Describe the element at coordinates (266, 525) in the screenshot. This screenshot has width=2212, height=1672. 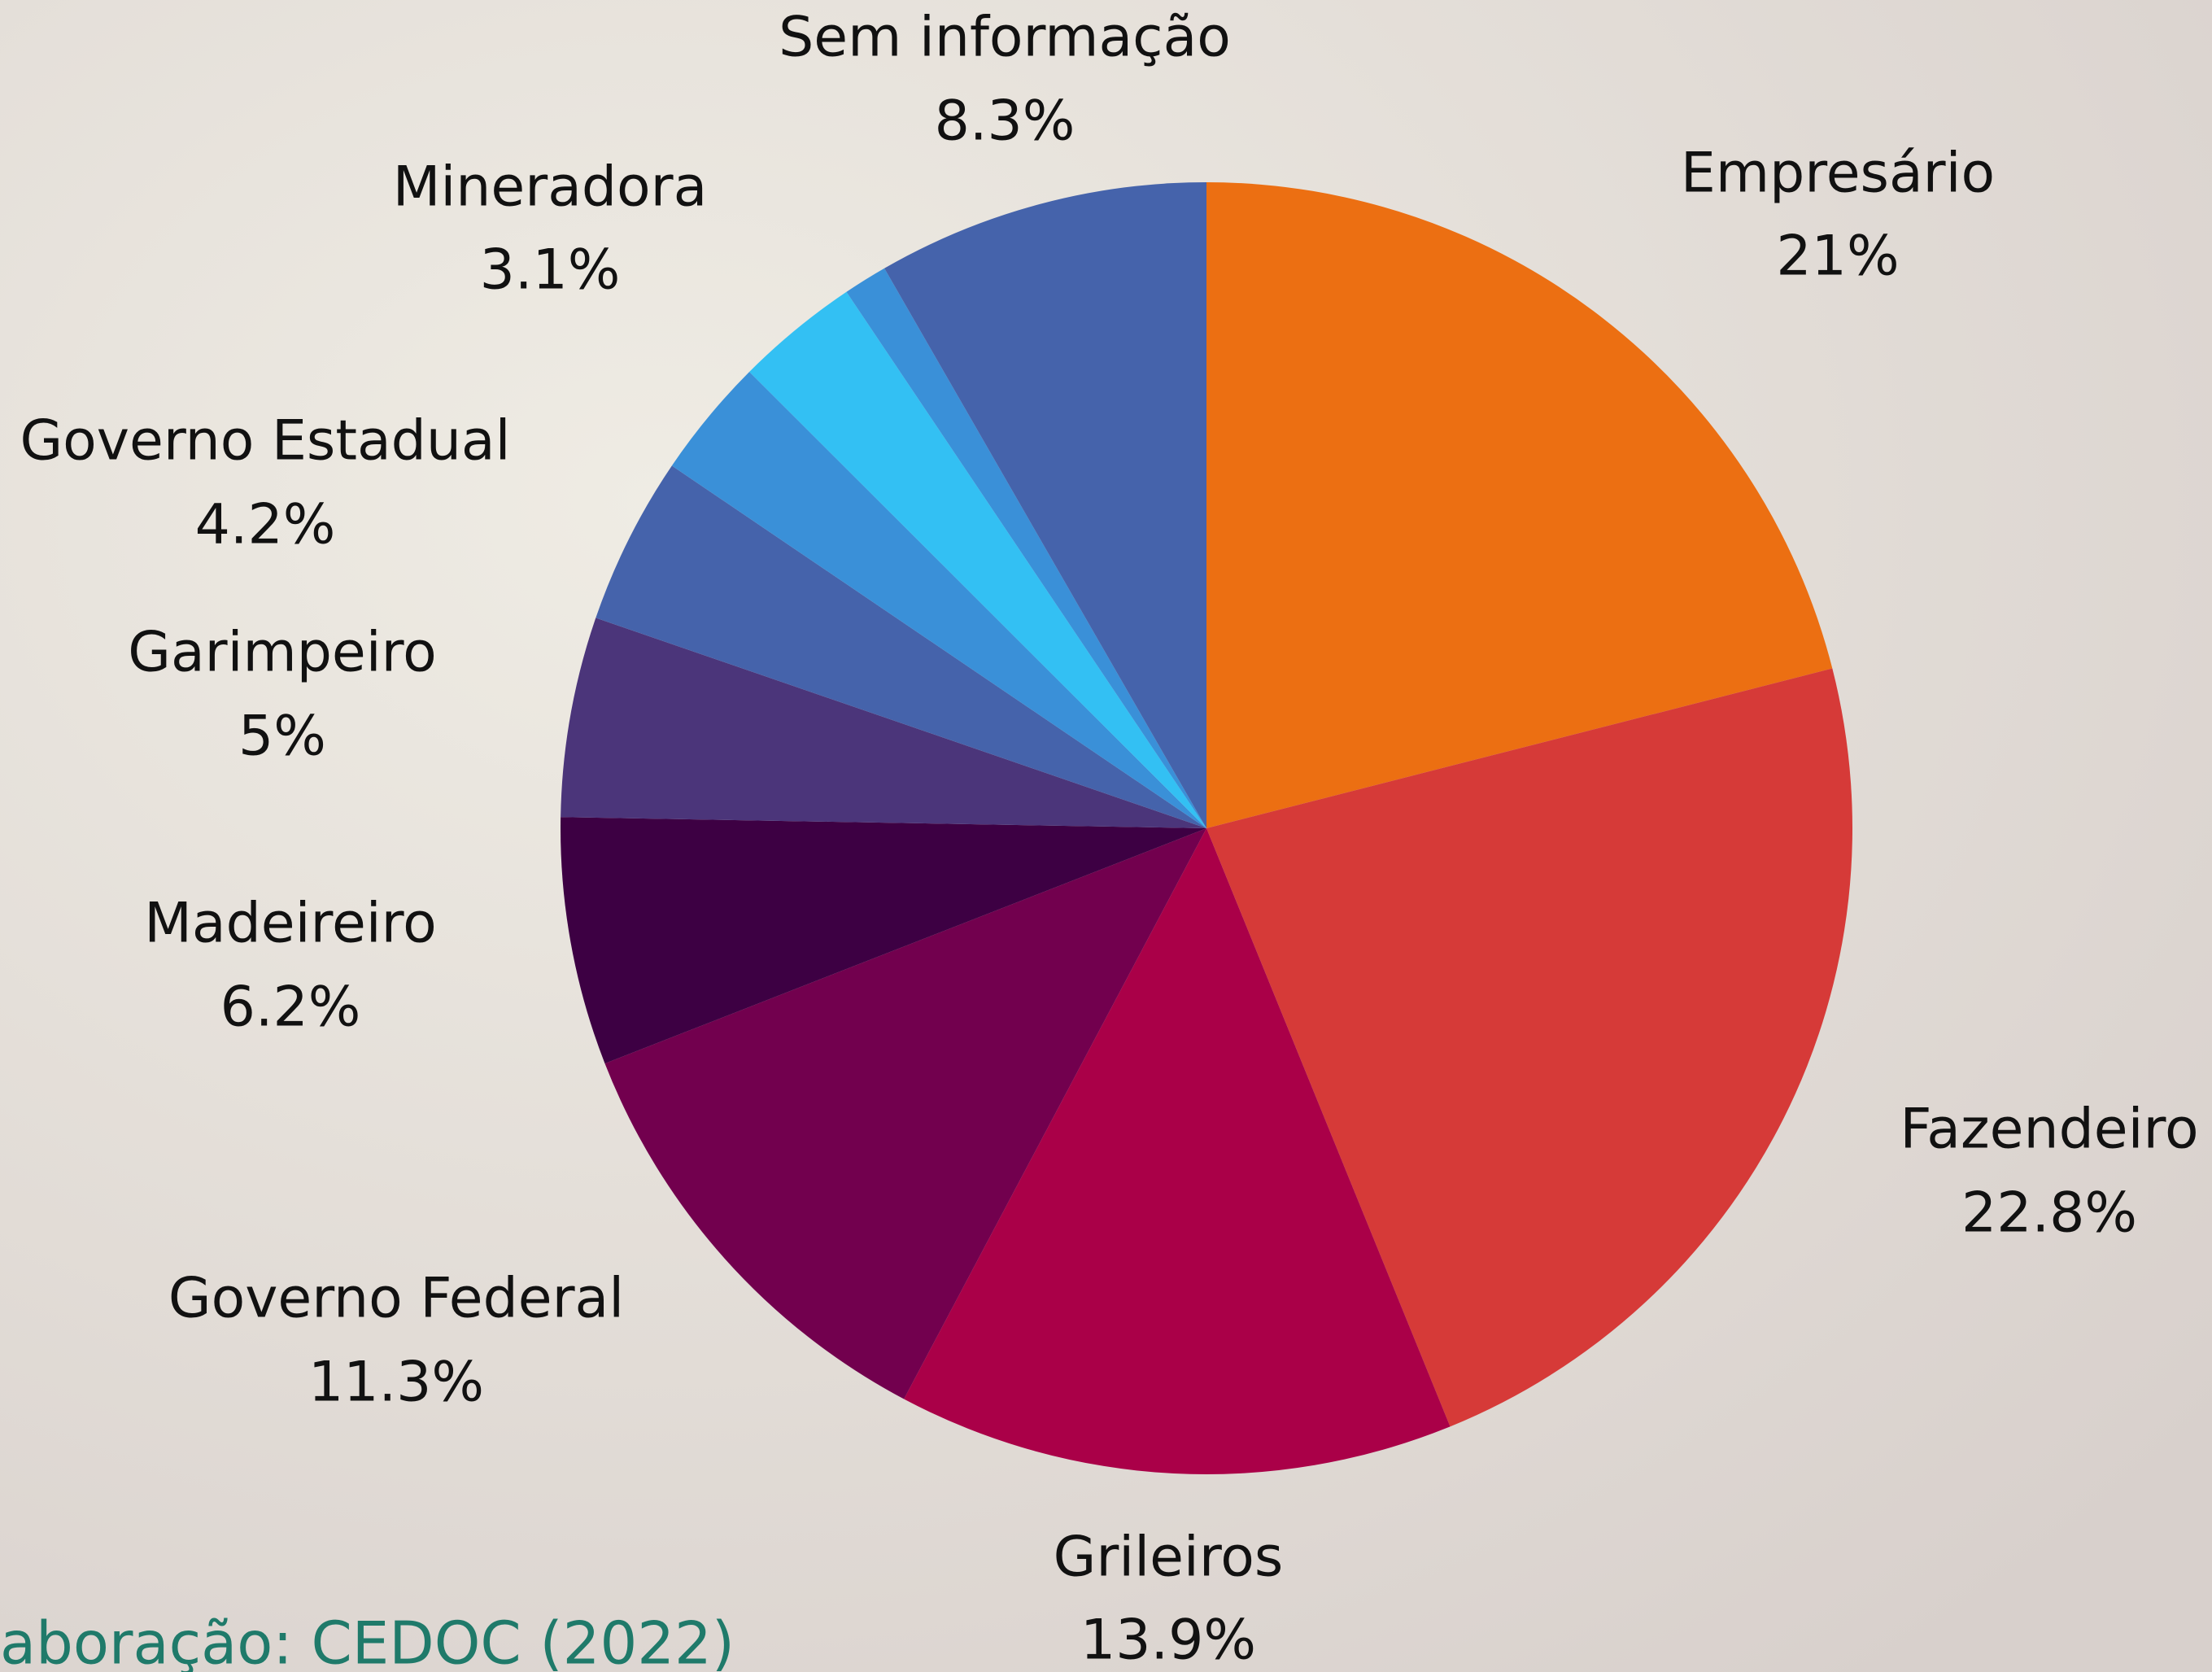
I see `value-label: 4.2%` at that location.